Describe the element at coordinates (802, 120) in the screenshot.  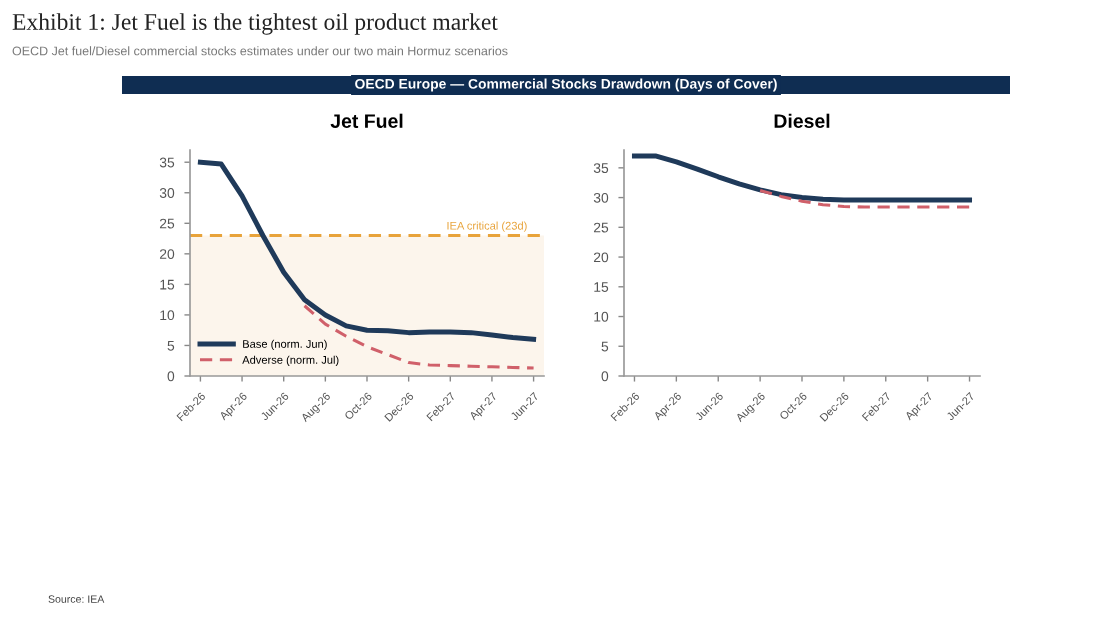
I see `chart-title: Diesel` at that location.